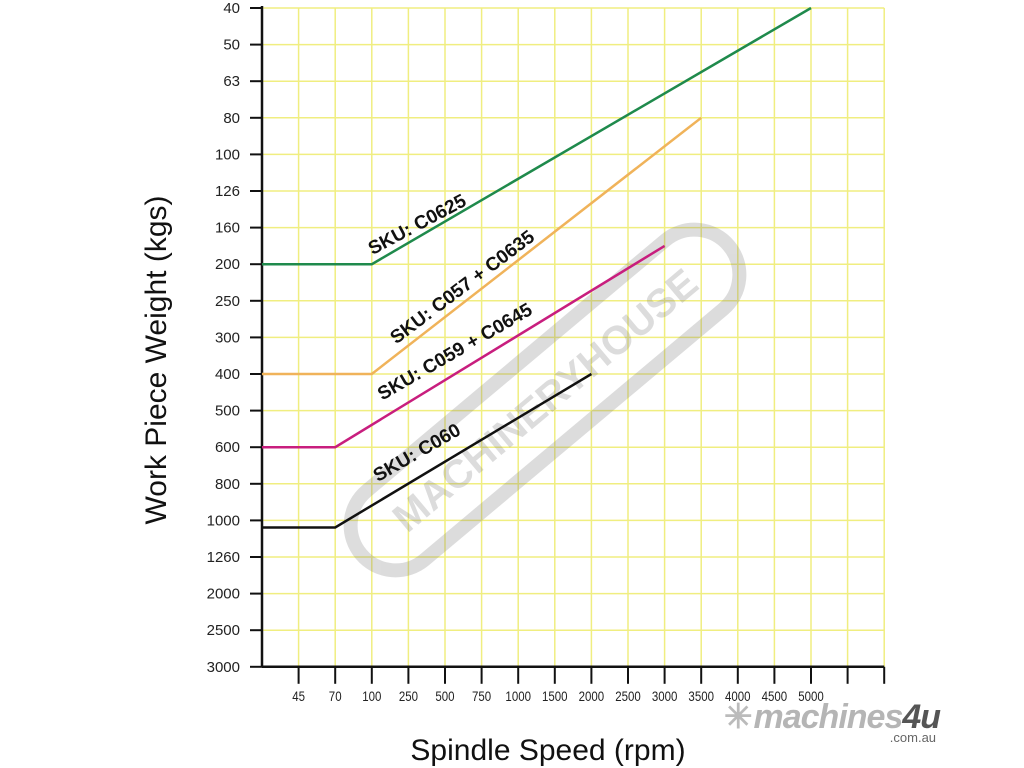  Describe the element at coordinates (298, 696) in the screenshot. I see `x-tick-label: 45` at that location.